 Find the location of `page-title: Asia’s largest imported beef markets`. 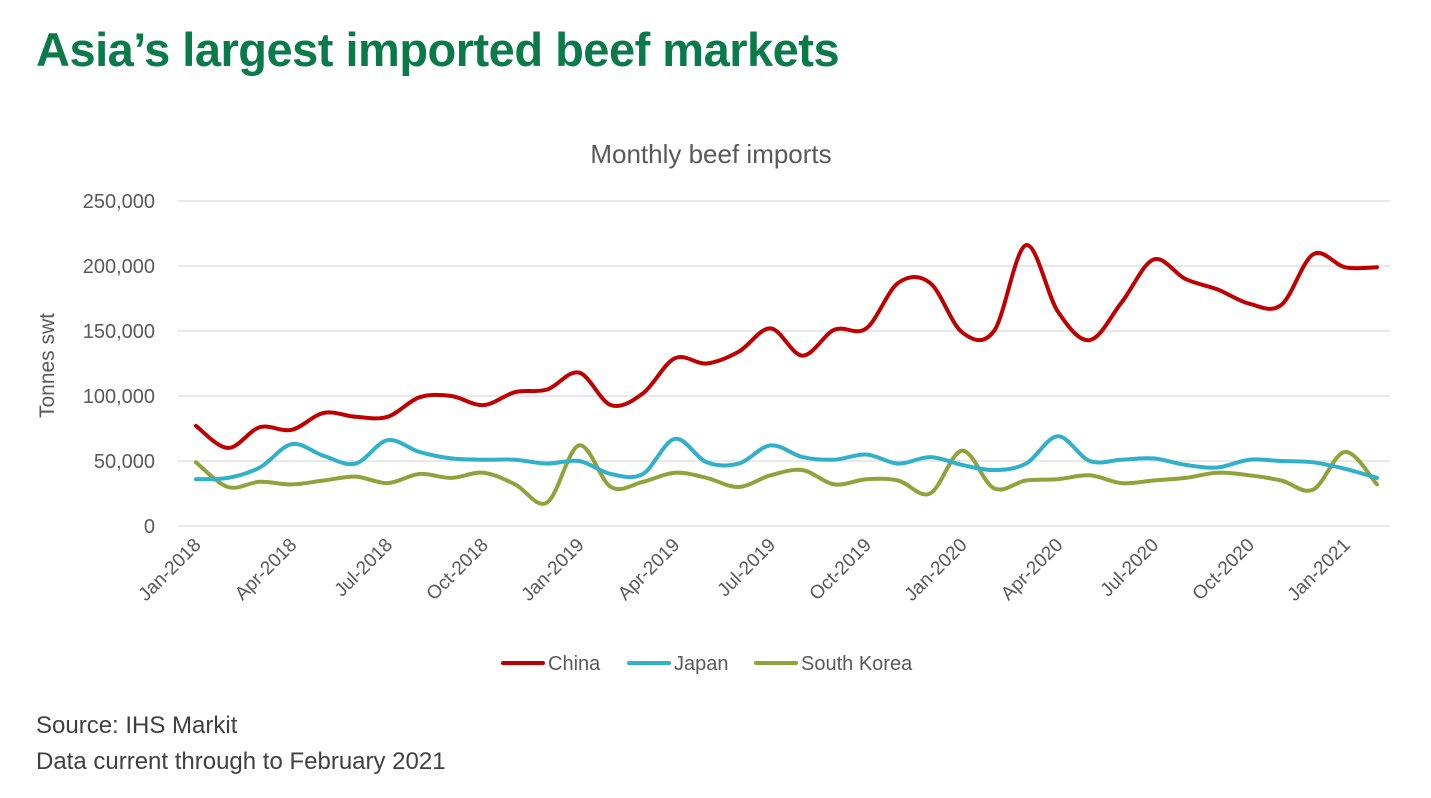

page-title: Asia’s largest imported beef markets is located at coordinates (438, 49).